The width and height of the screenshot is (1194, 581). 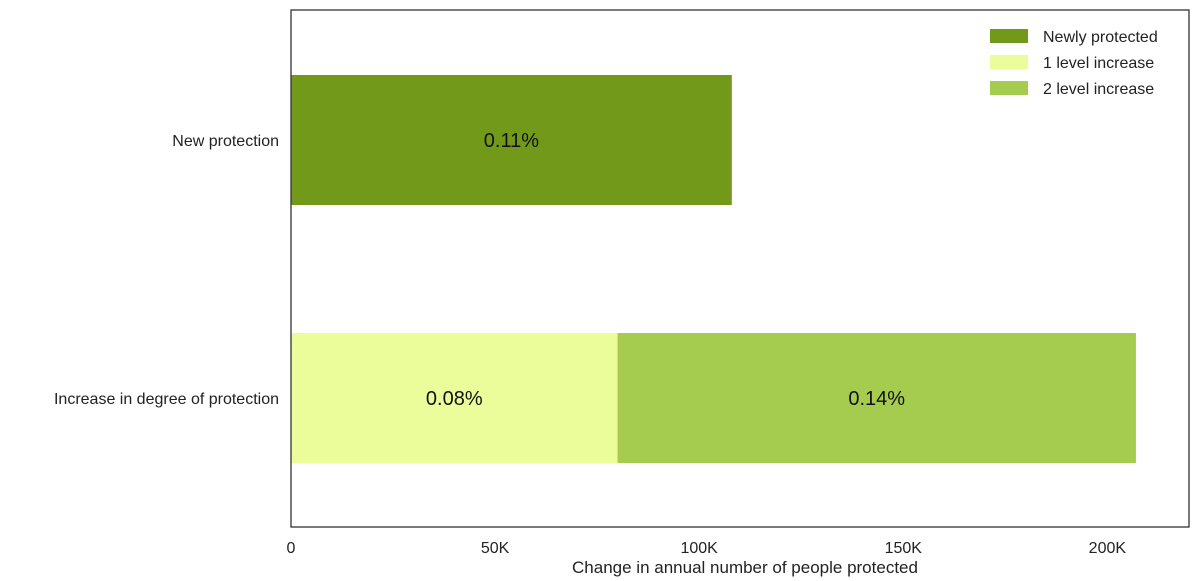 I want to click on bar-value-label: 0.08%, so click(x=454, y=399).